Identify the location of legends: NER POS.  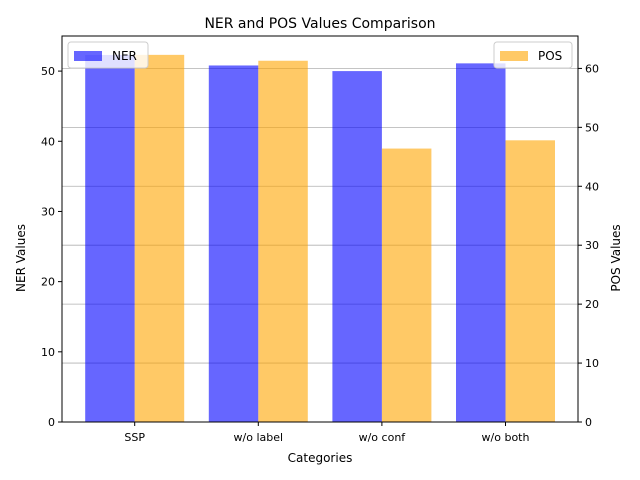
(320, 55).